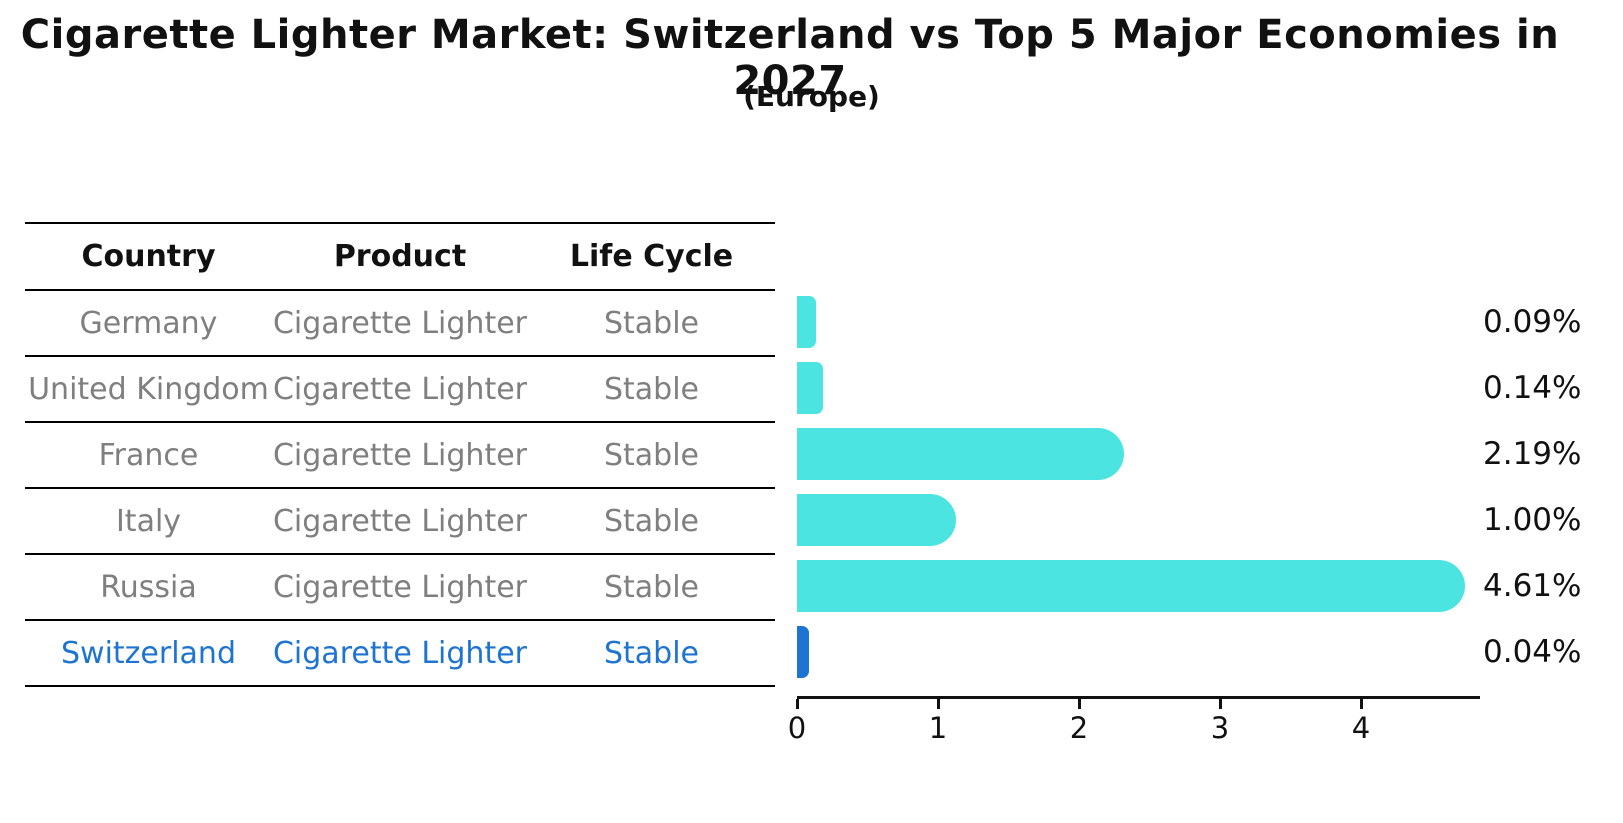 The height and width of the screenshot is (823, 1623). I want to click on bar-value-label: 1.00%, so click(1532, 520).